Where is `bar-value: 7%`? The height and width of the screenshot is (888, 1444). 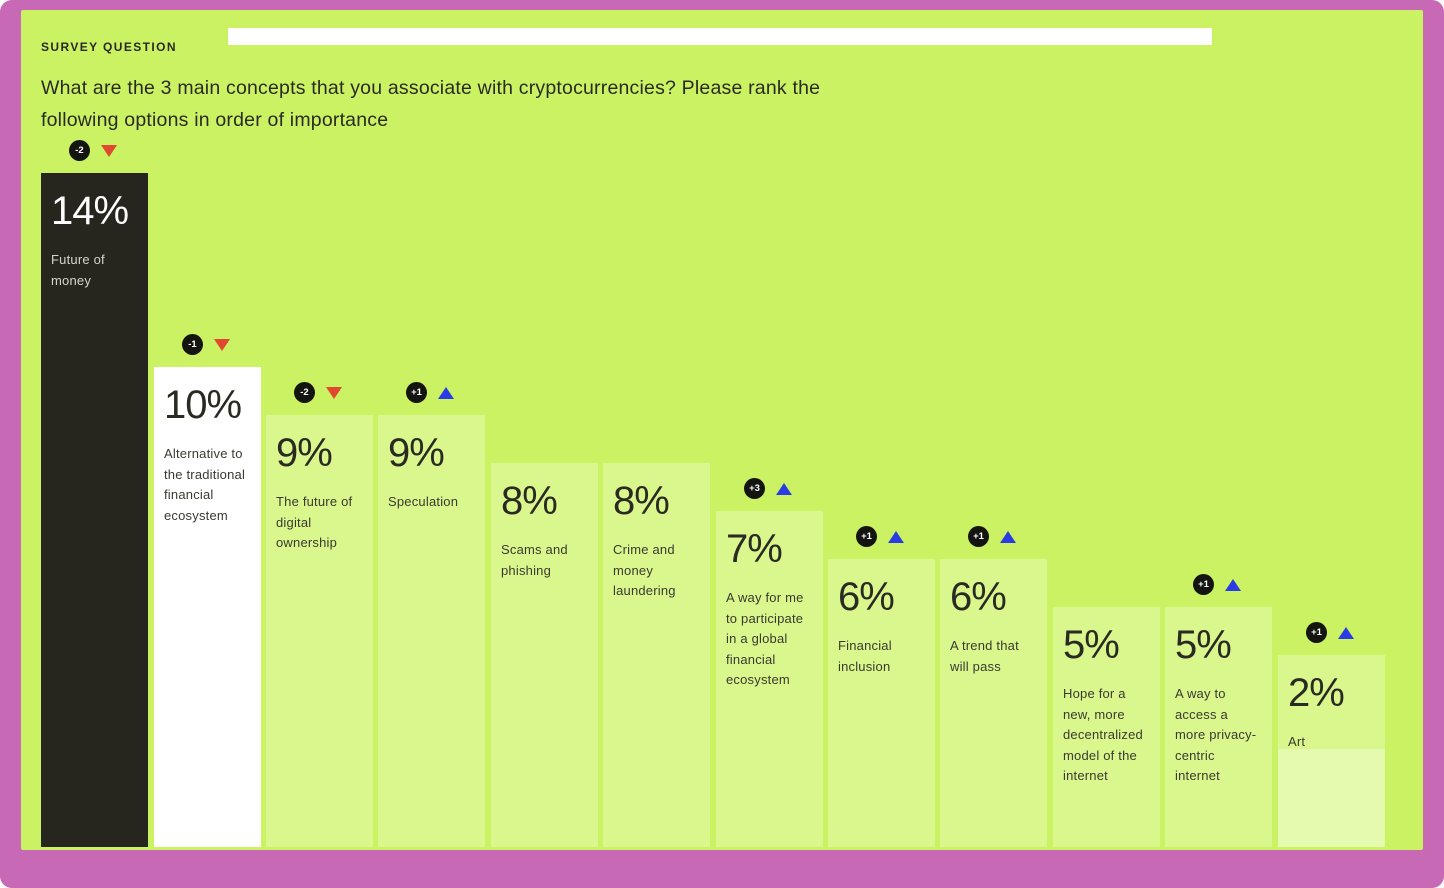
bar-value: 7% is located at coordinates (754, 549).